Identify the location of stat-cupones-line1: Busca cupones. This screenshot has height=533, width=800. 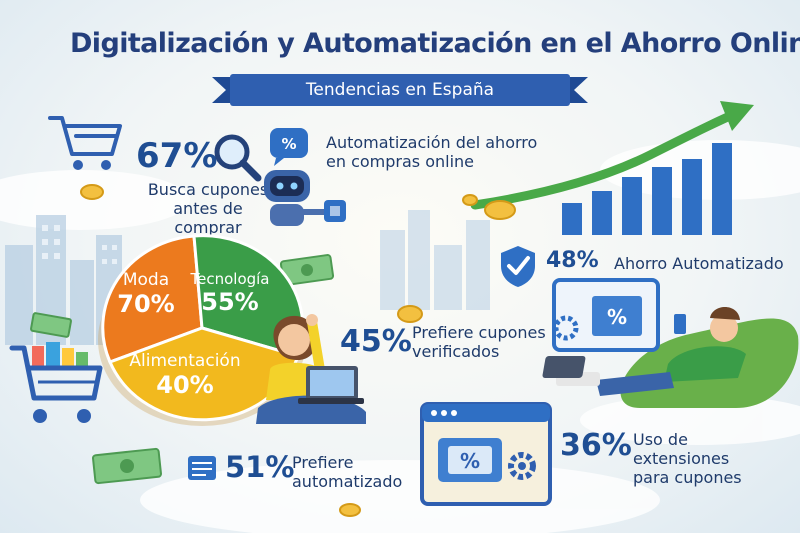
(208, 189).